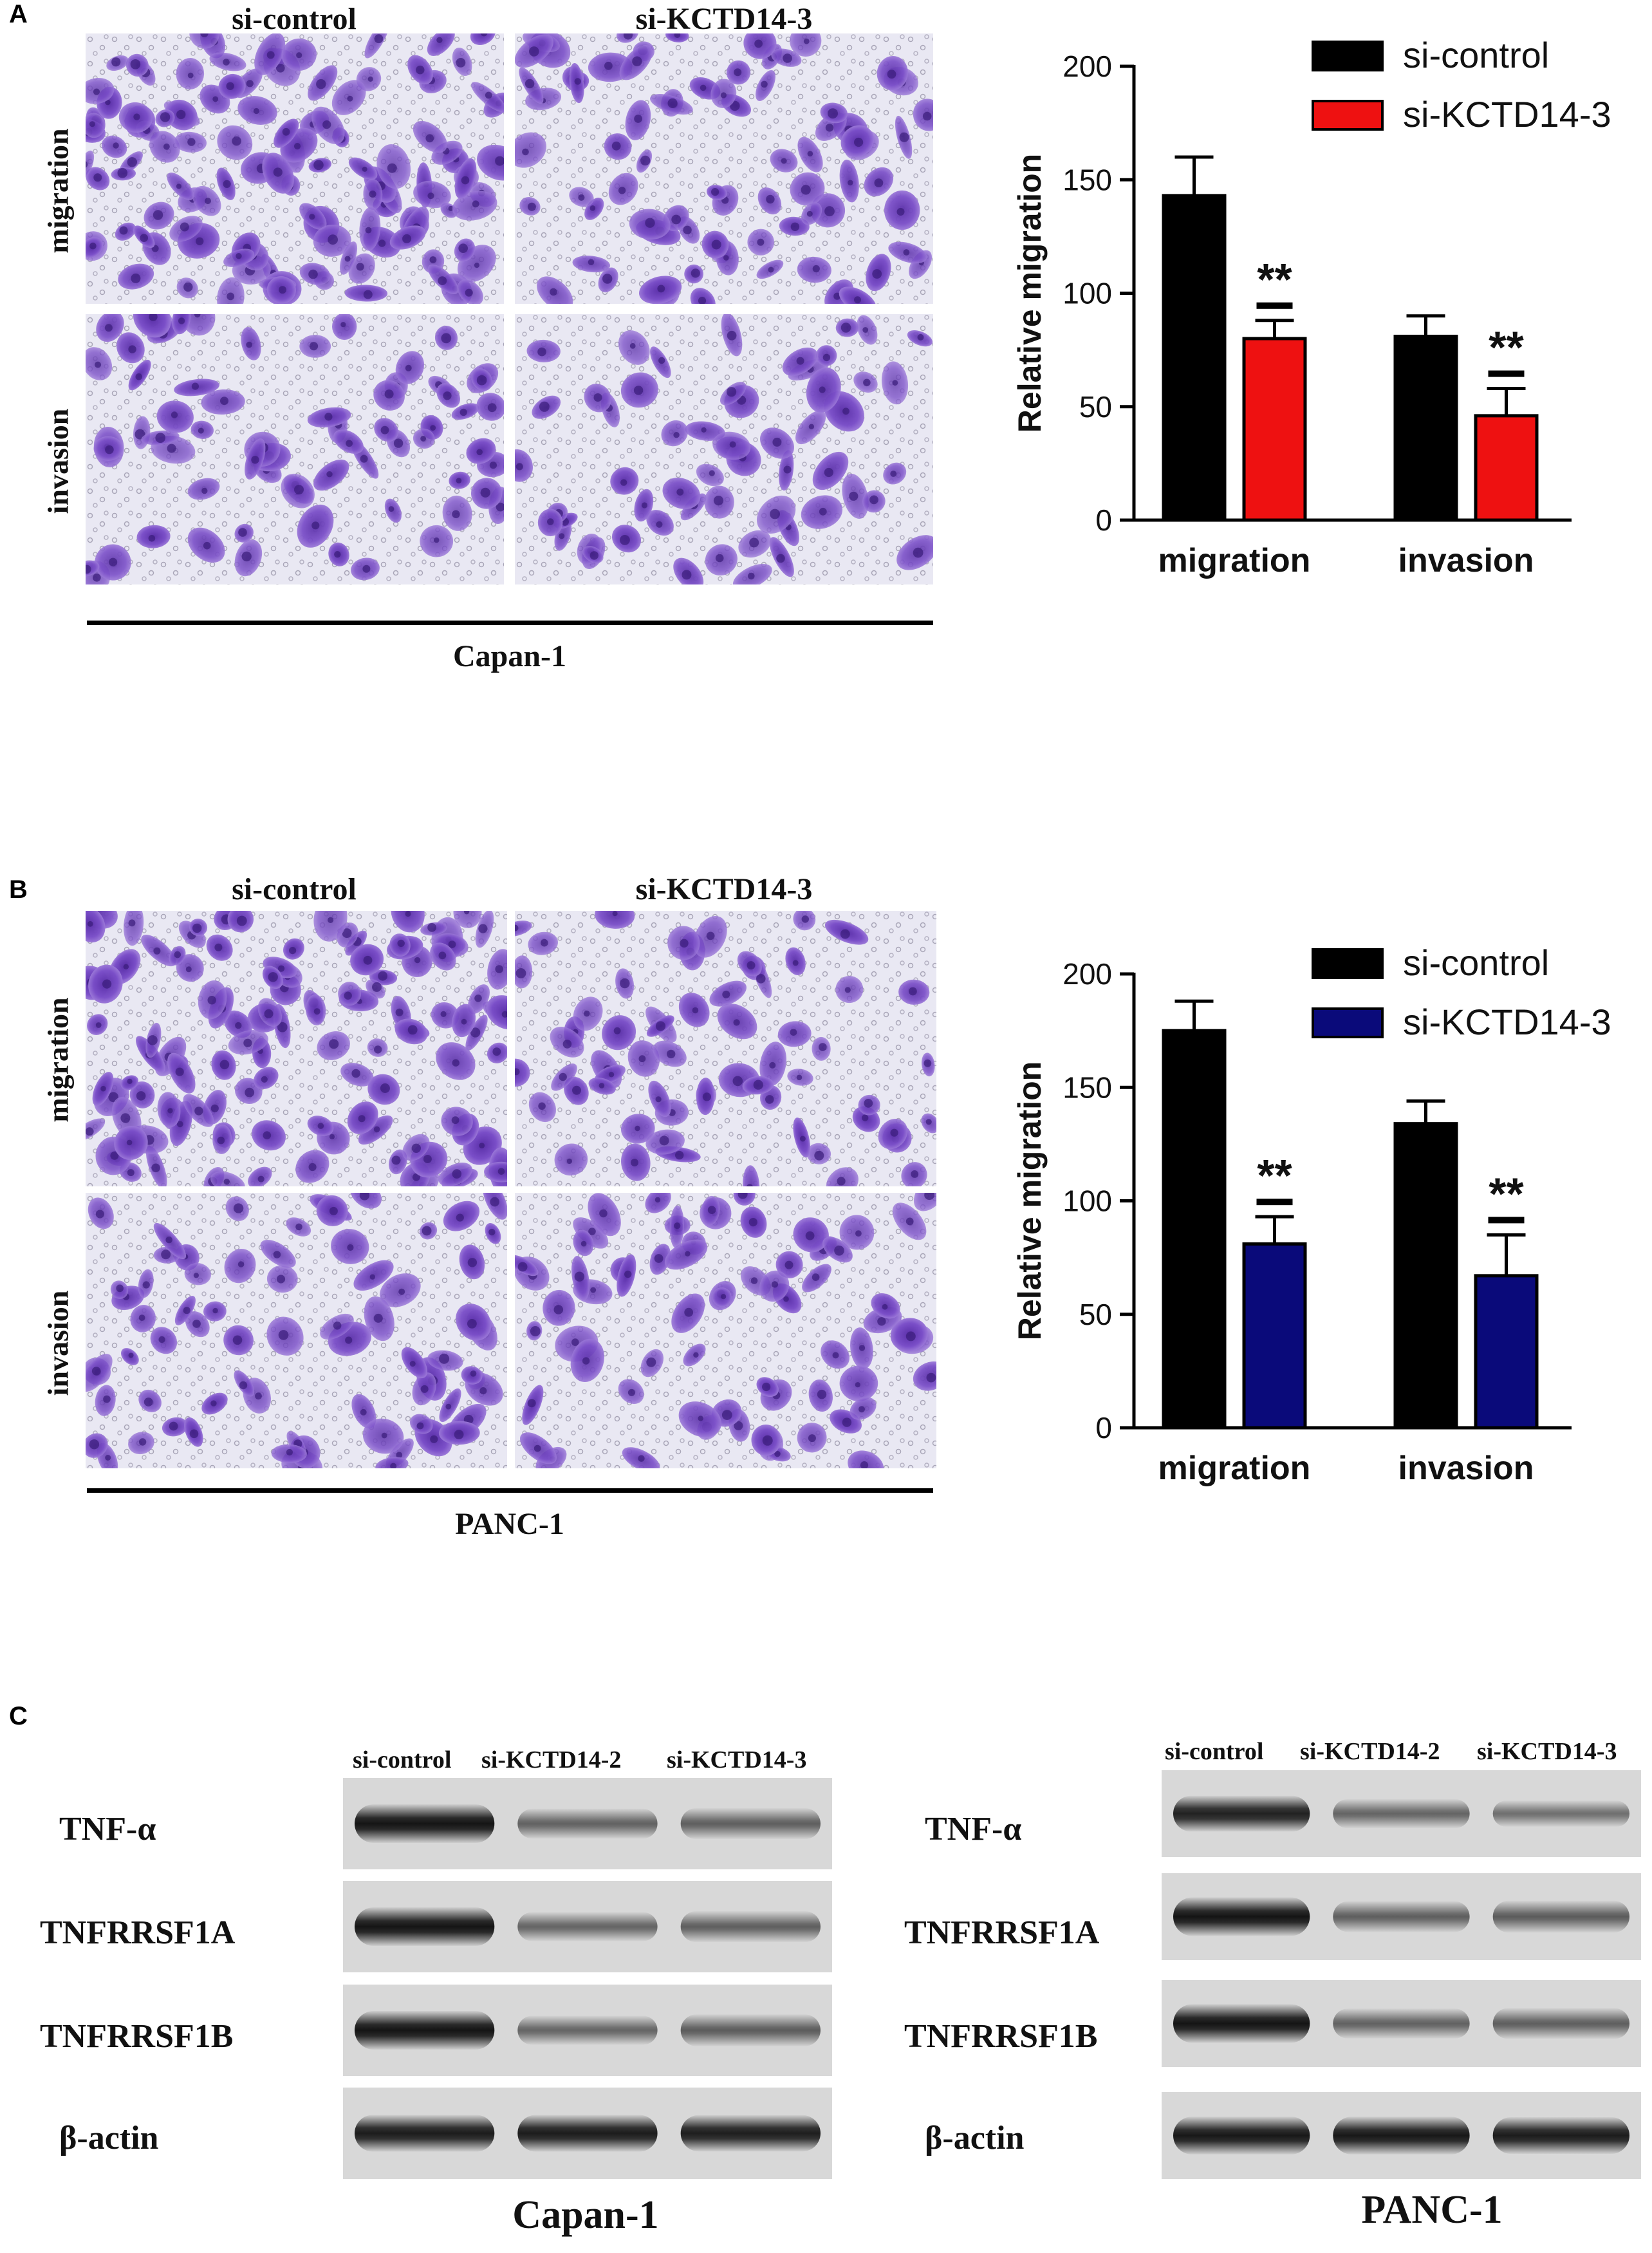 This screenshot has height=2253, width=1652. Describe the element at coordinates (294, 889) in the screenshot. I see `column-label-si-control-b: si-control` at that location.